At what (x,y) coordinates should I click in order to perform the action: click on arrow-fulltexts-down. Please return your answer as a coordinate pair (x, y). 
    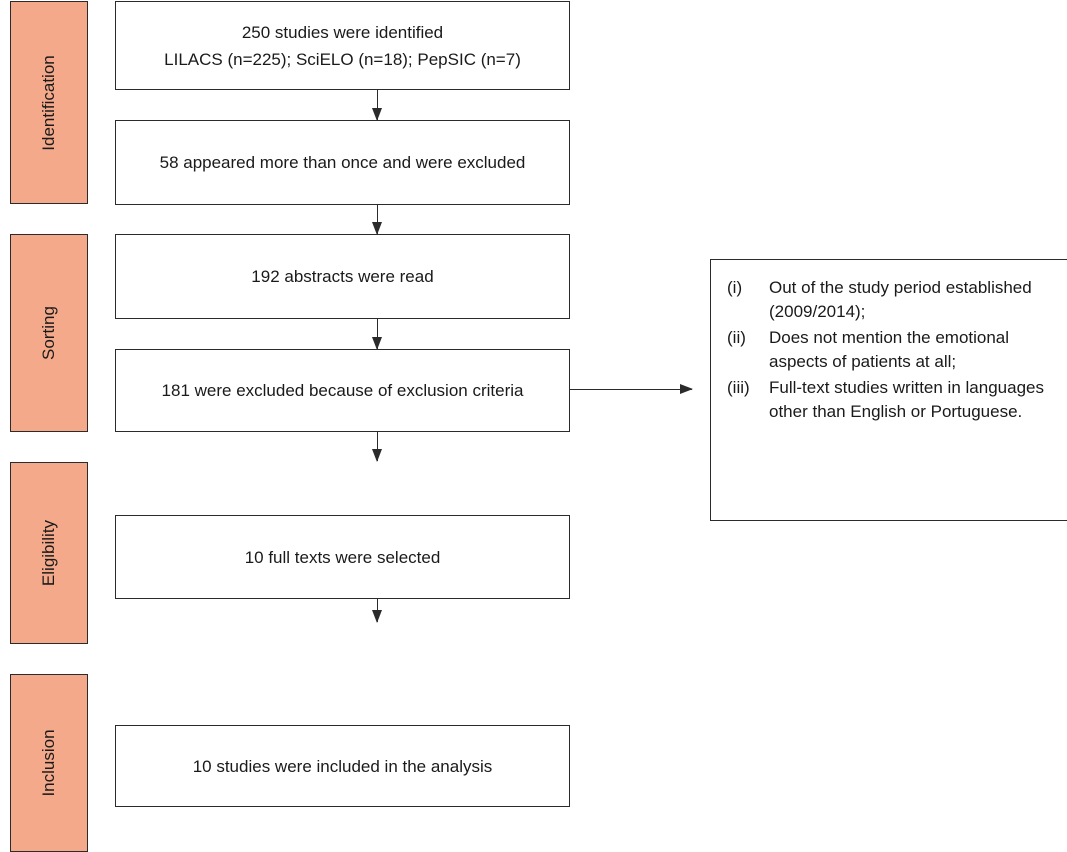
    Looking at the image, I should click on (377, 611).